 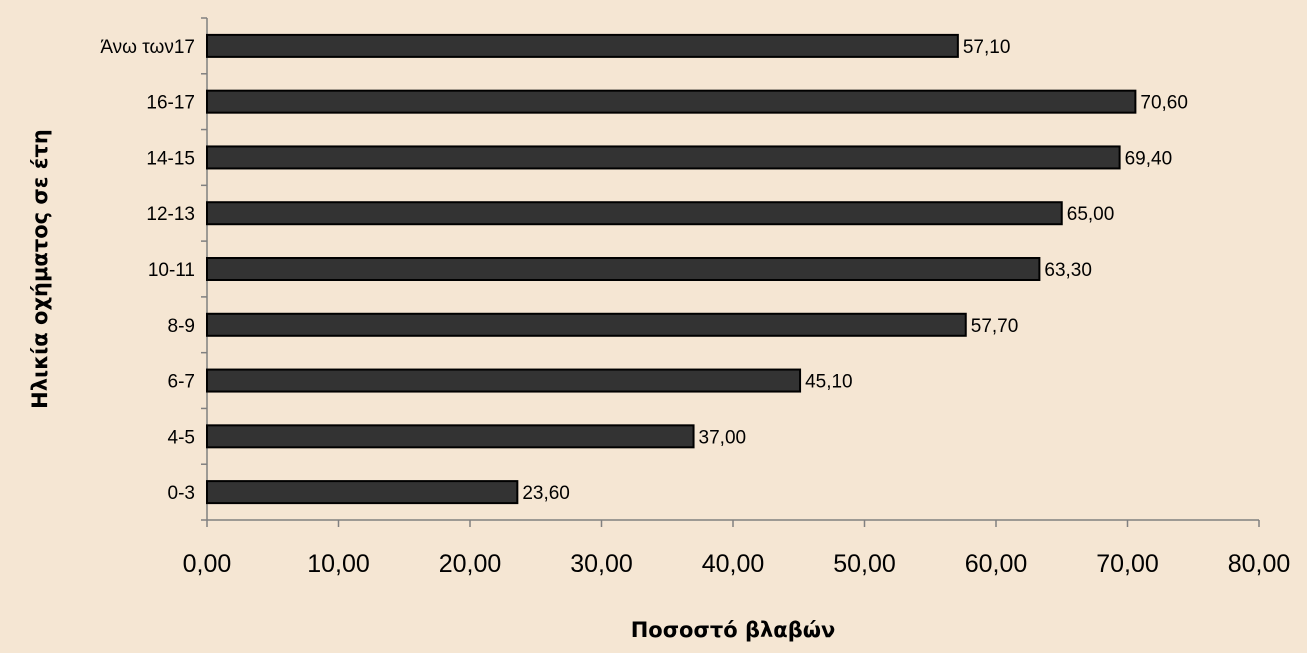 I want to click on x-tick-label: 80,00, so click(x=1259, y=564).